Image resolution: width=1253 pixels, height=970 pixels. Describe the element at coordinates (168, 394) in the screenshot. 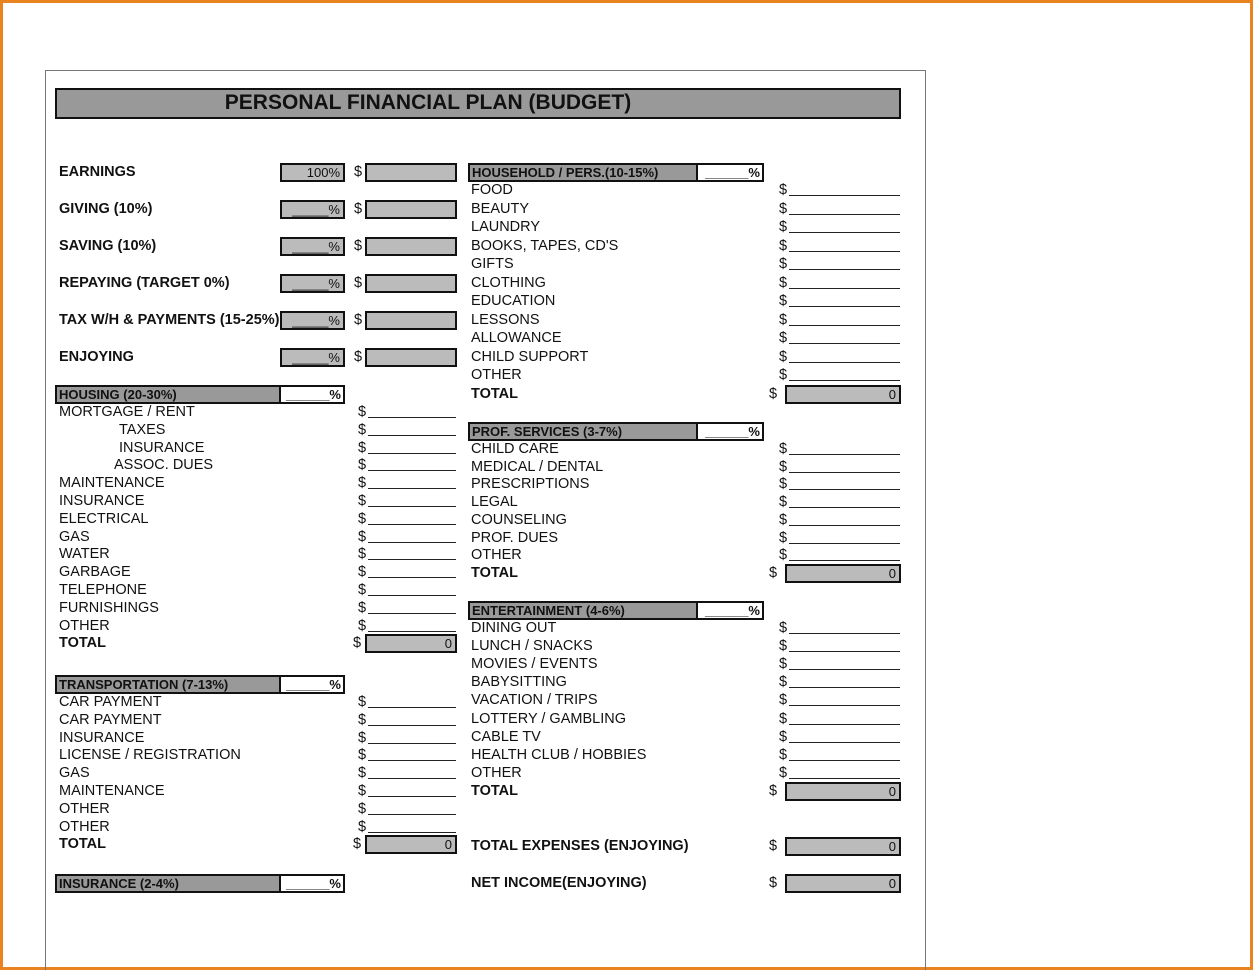

I see `section-title: HOUSING (20-30%)` at that location.